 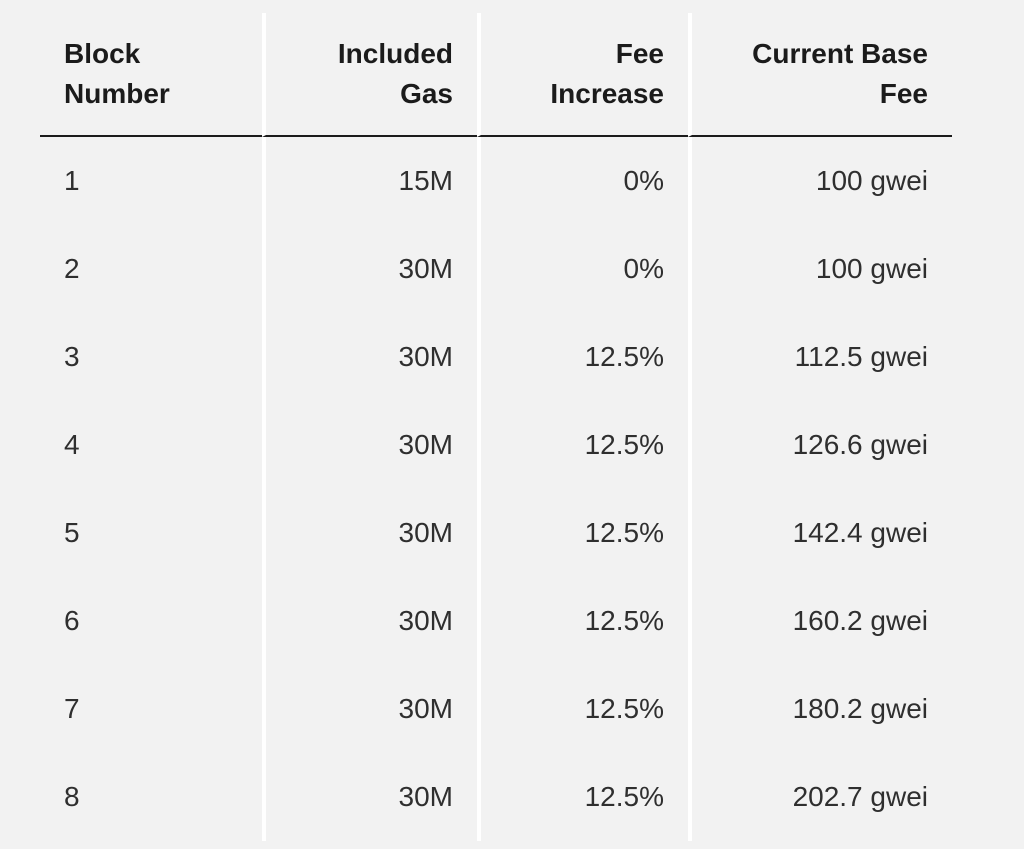 I want to click on cell-block-number: 5, so click(x=72, y=532).